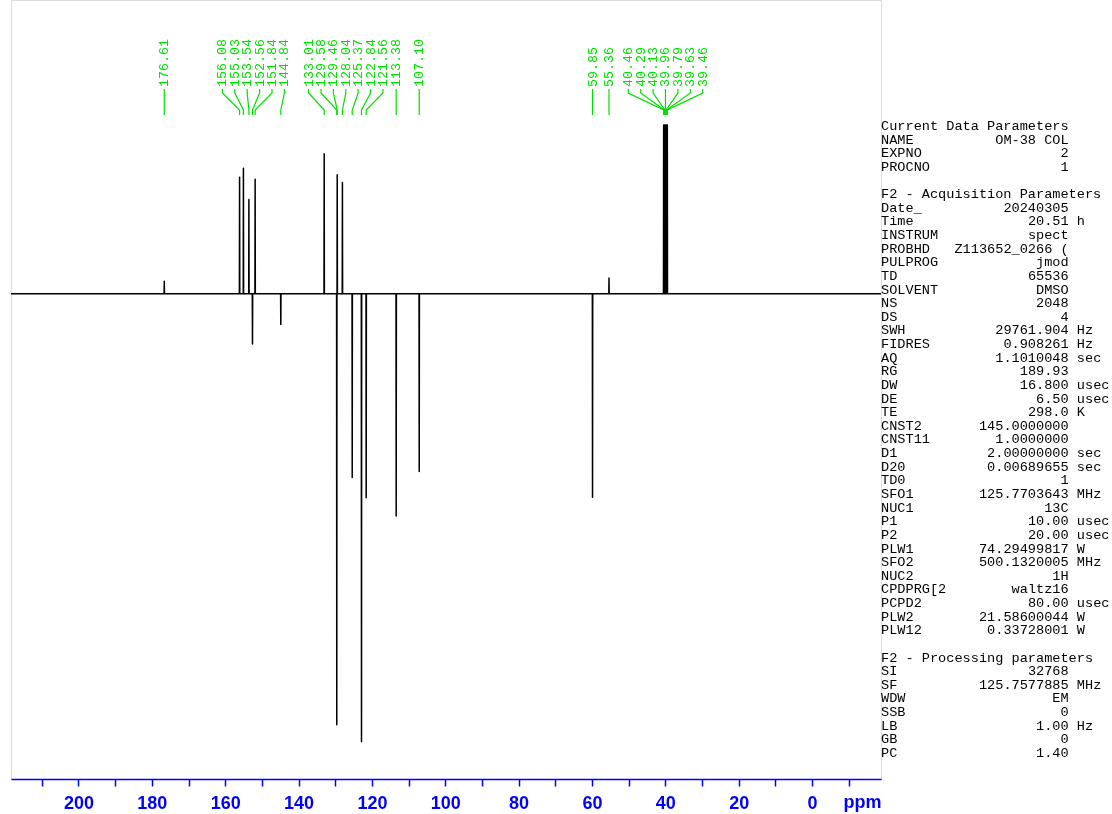 This screenshot has height=814, width=1112. What do you see at coordinates (299, 802) in the screenshot?
I see `x-tick-label: 140` at bounding box center [299, 802].